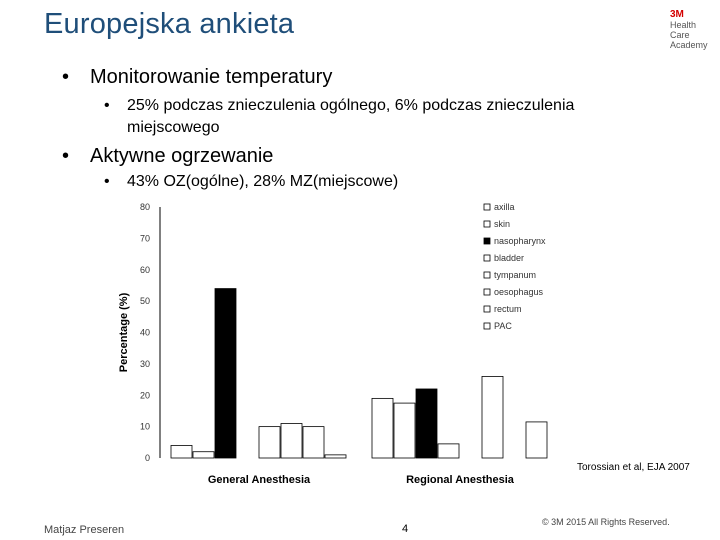  I want to click on legend-label: tympanum, so click(515, 275).